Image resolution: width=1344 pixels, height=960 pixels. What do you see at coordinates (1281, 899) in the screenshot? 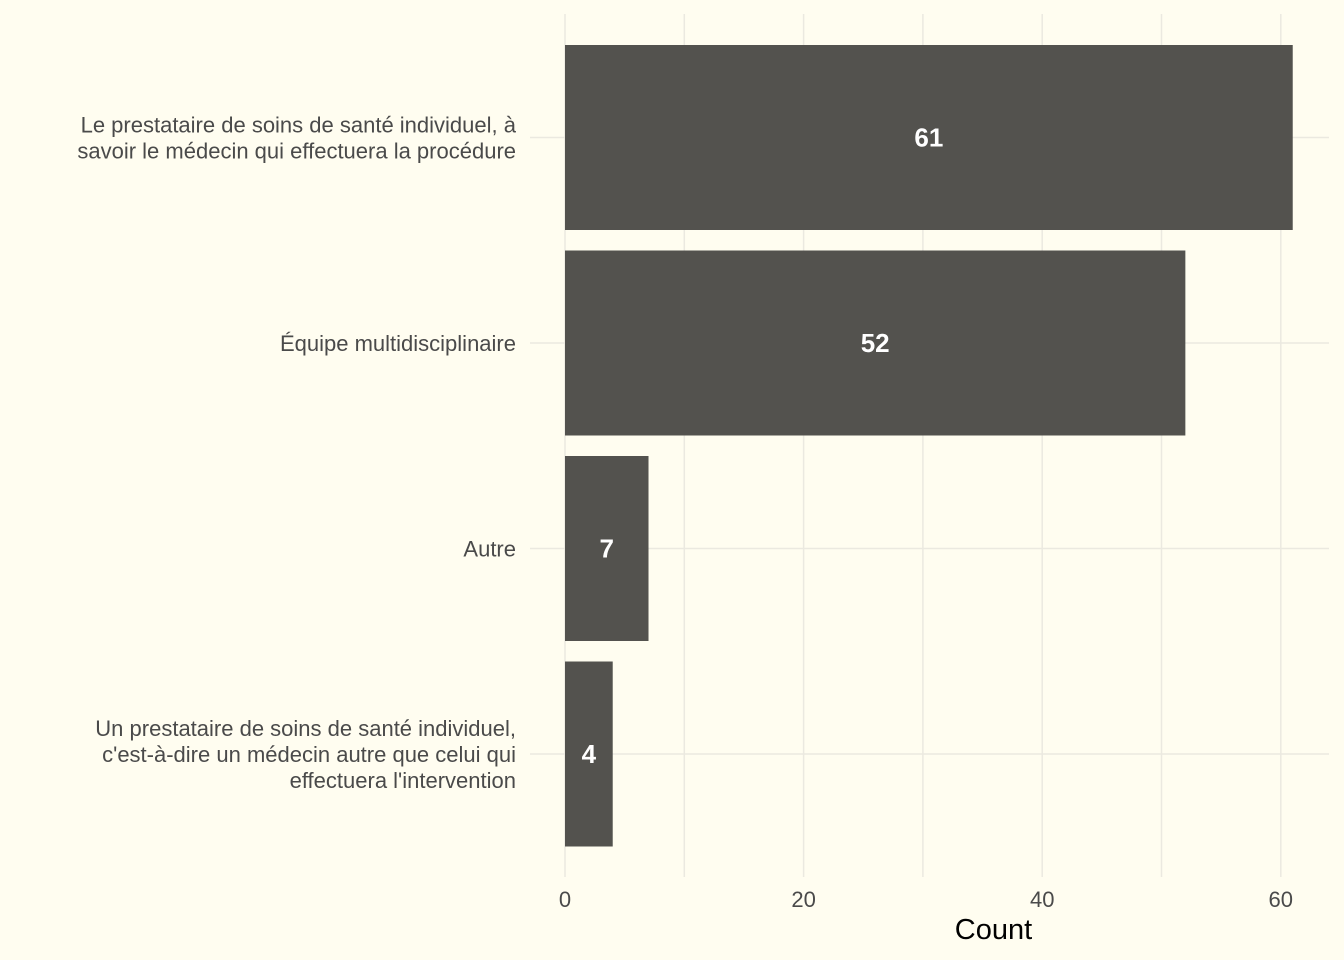
I see `x-tick-label: 60` at bounding box center [1281, 899].